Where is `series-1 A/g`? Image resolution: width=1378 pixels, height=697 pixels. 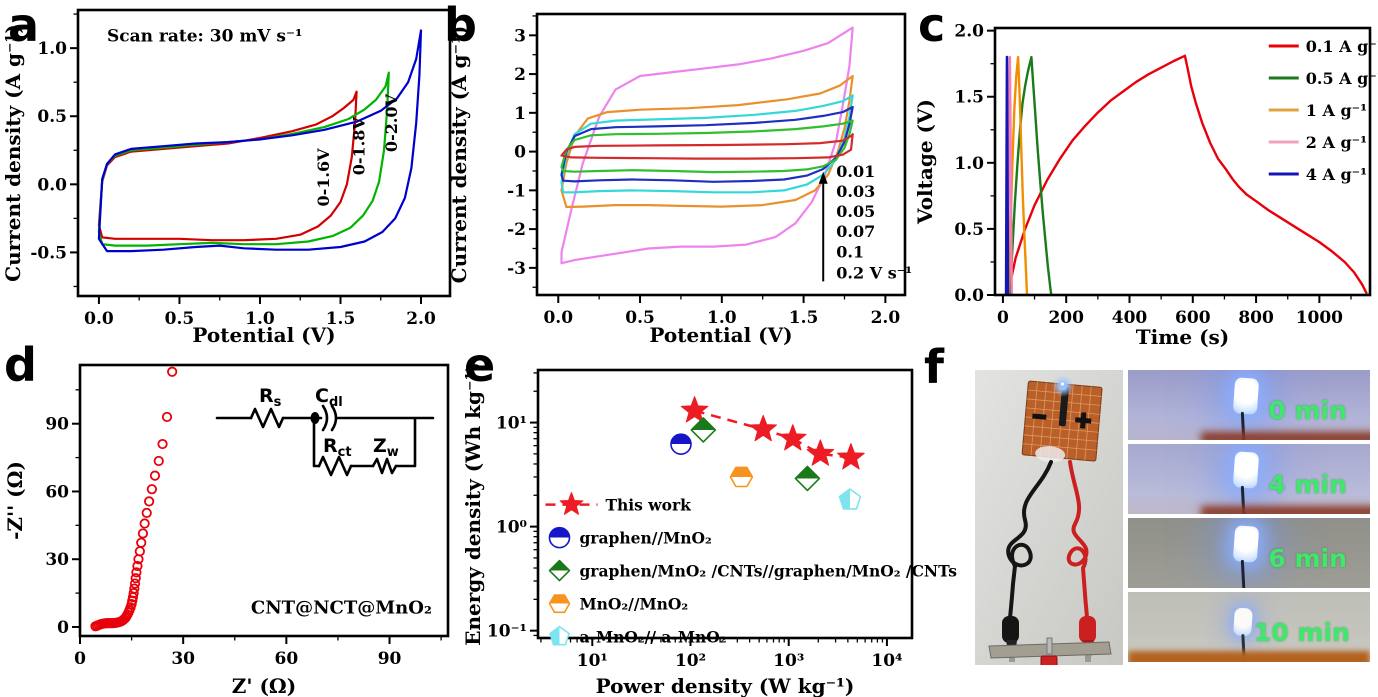
series-1 A/g is located at coordinates (1018, 175).